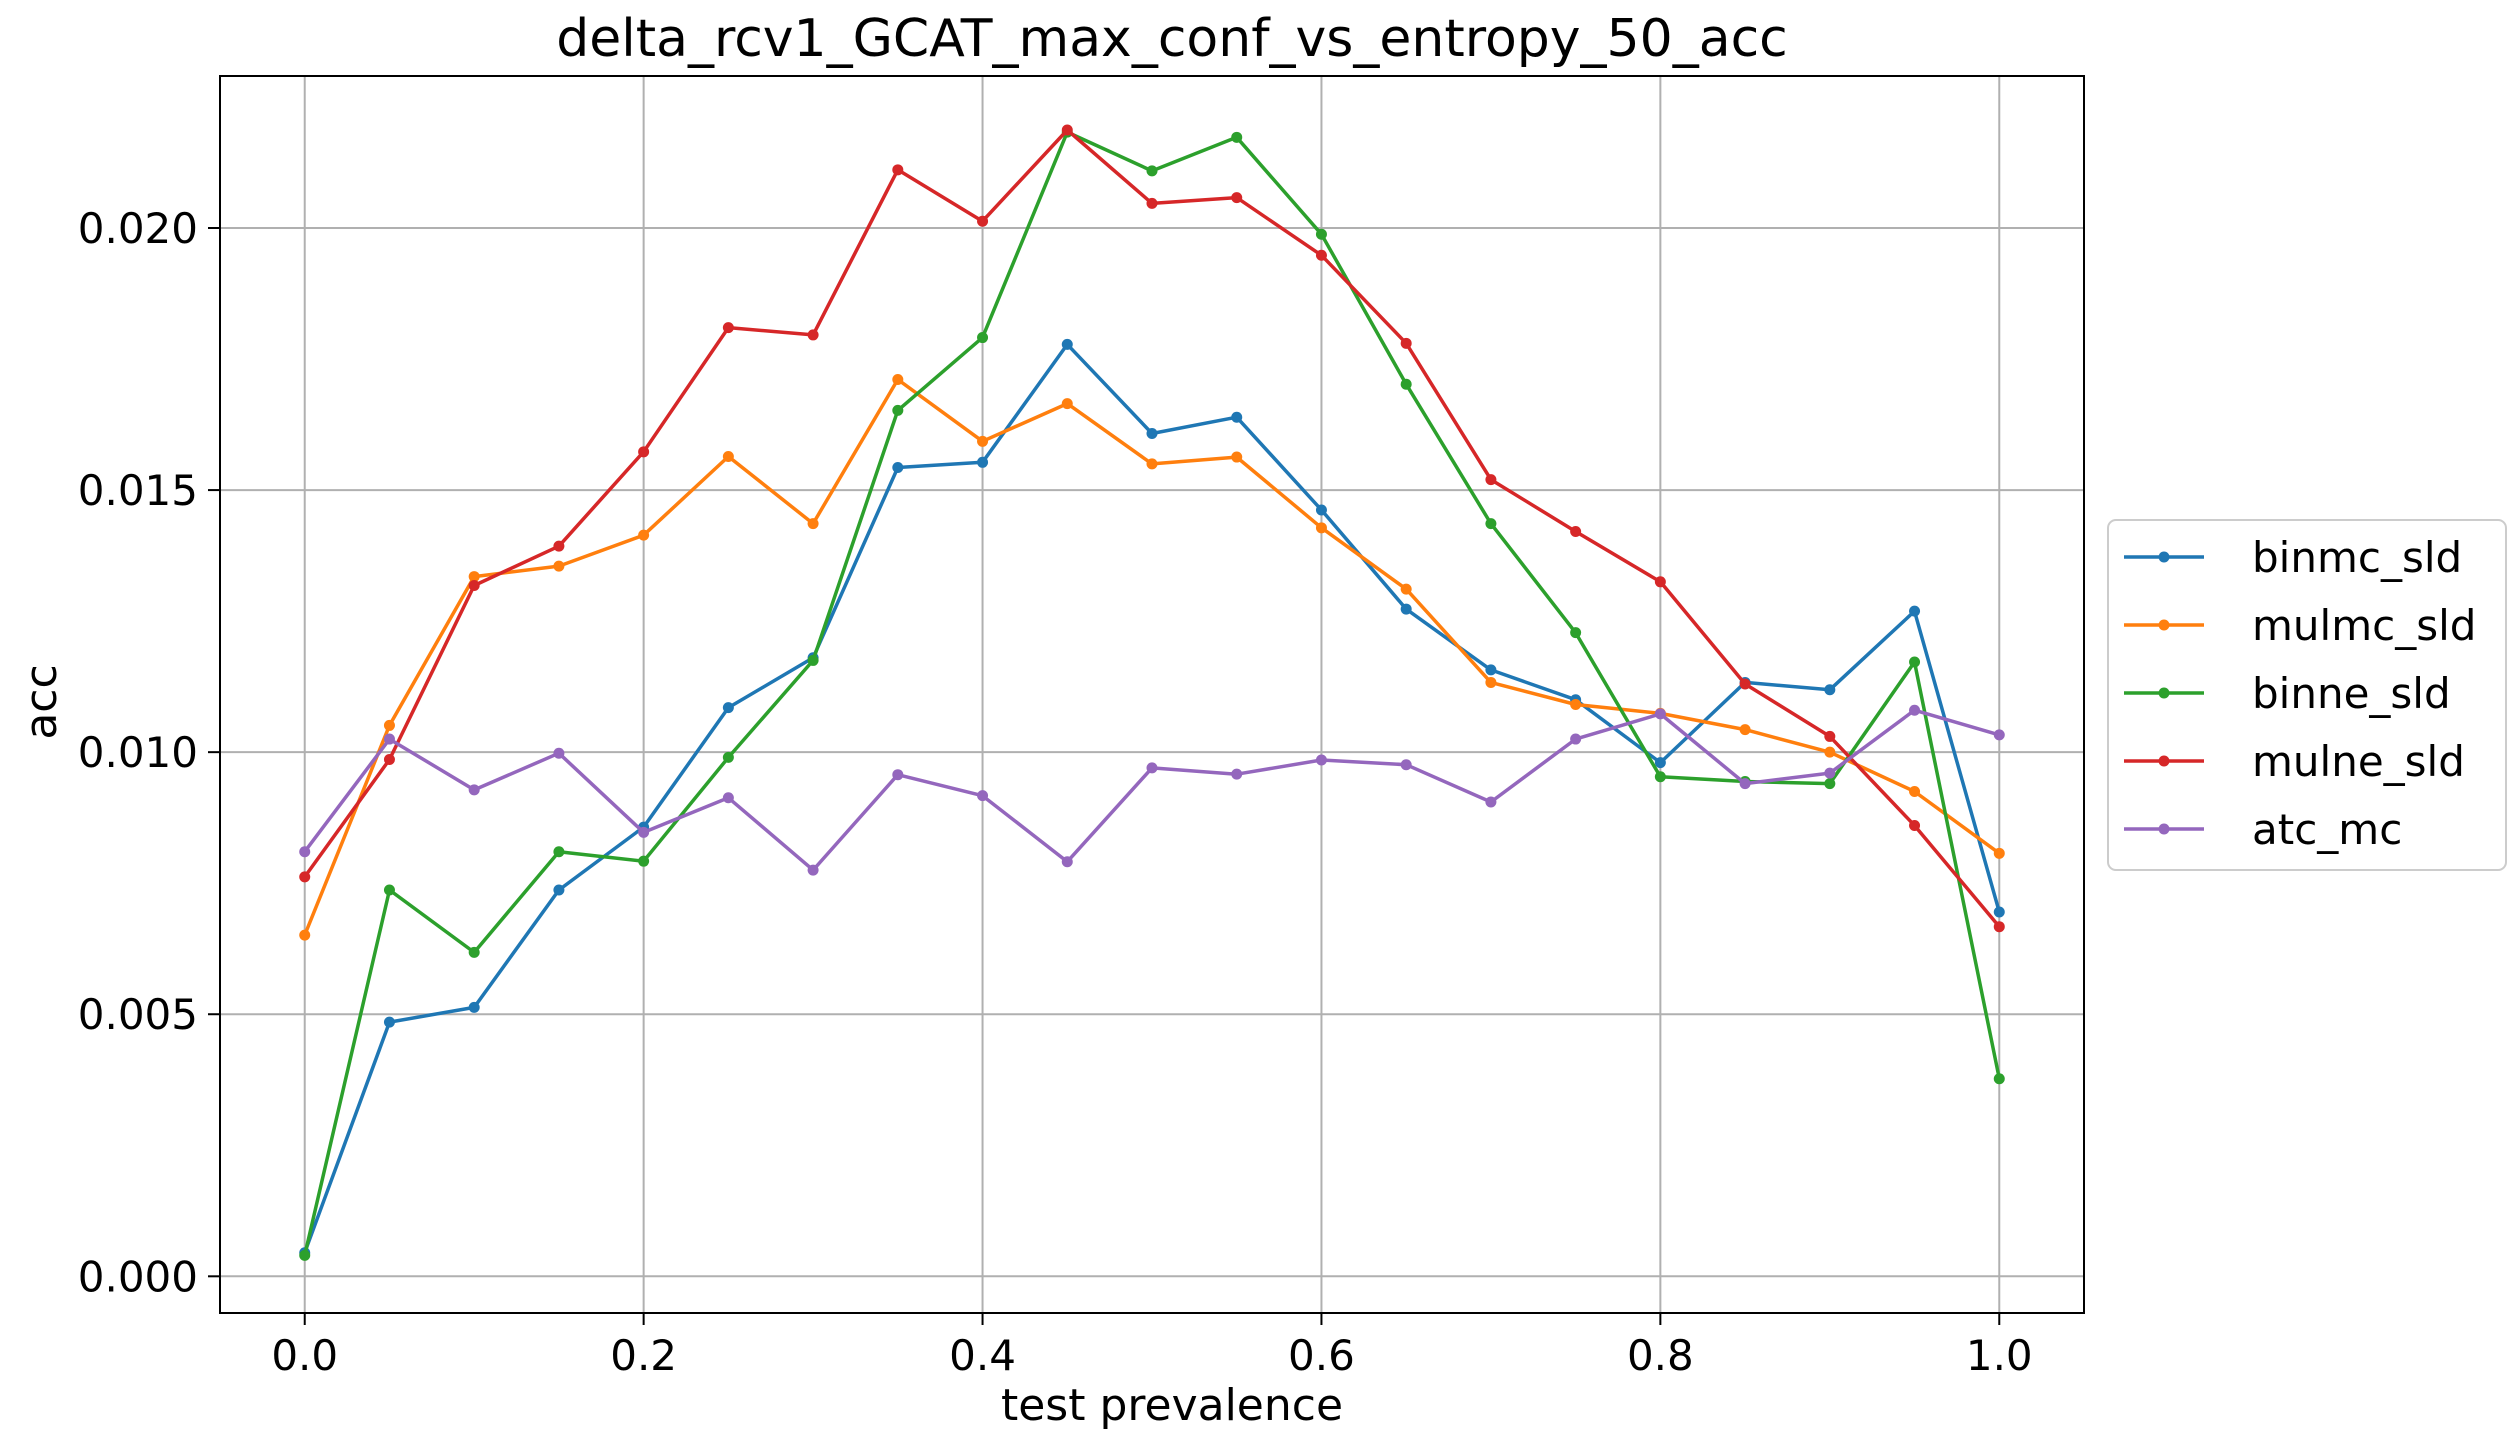 This screenshot has width=2520, height=1446. What do you see at coordinates (1152, 790) in the screenshot?
I see `series-atc_mc` at bounding box center [1152, 790].